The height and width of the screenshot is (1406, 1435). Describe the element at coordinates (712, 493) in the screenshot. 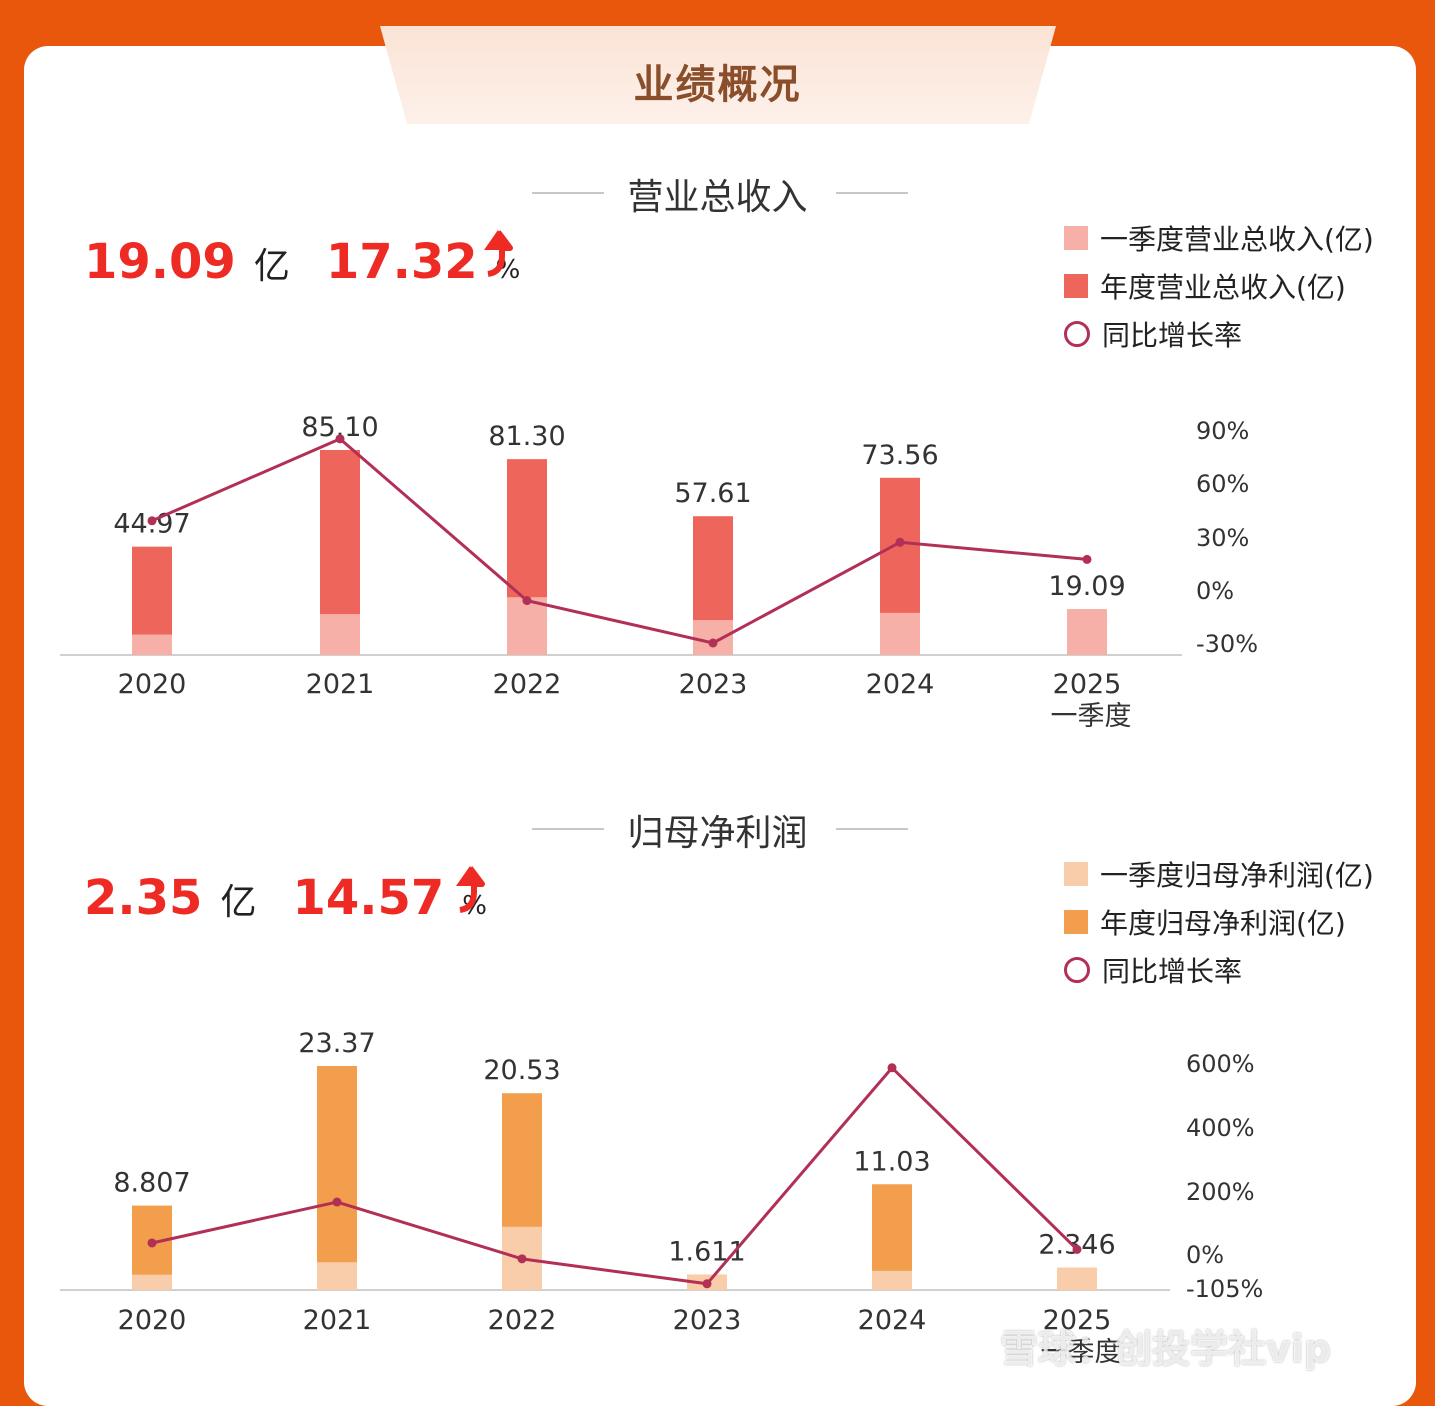

I see `data-label: 57.61` at that location.